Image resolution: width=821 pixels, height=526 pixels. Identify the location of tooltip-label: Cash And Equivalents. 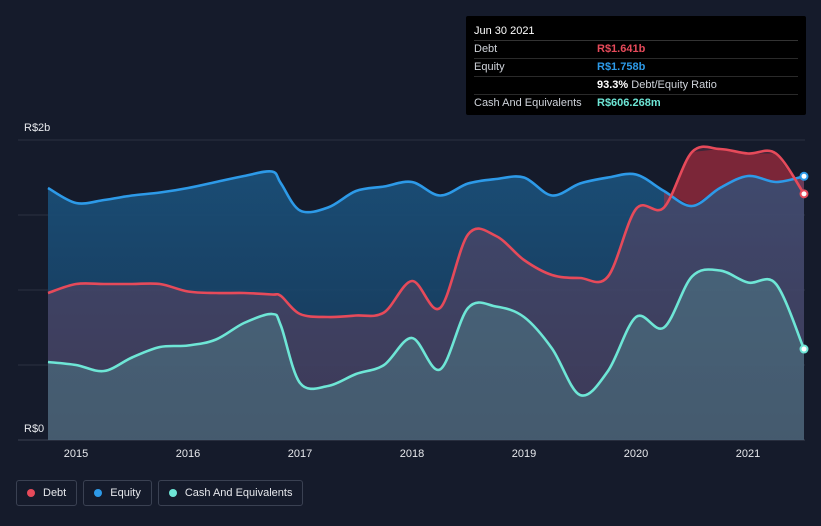
(528, 103).